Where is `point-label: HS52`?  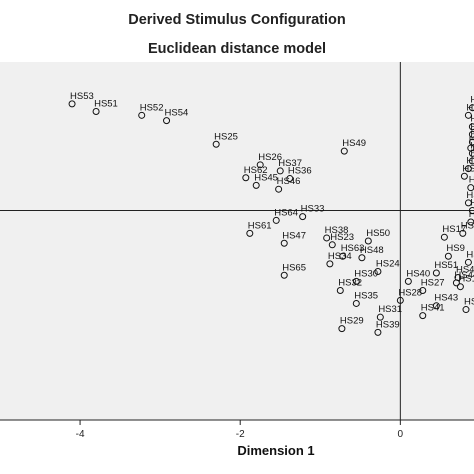 point-label: HS52 is located at coordinates (152, 107).